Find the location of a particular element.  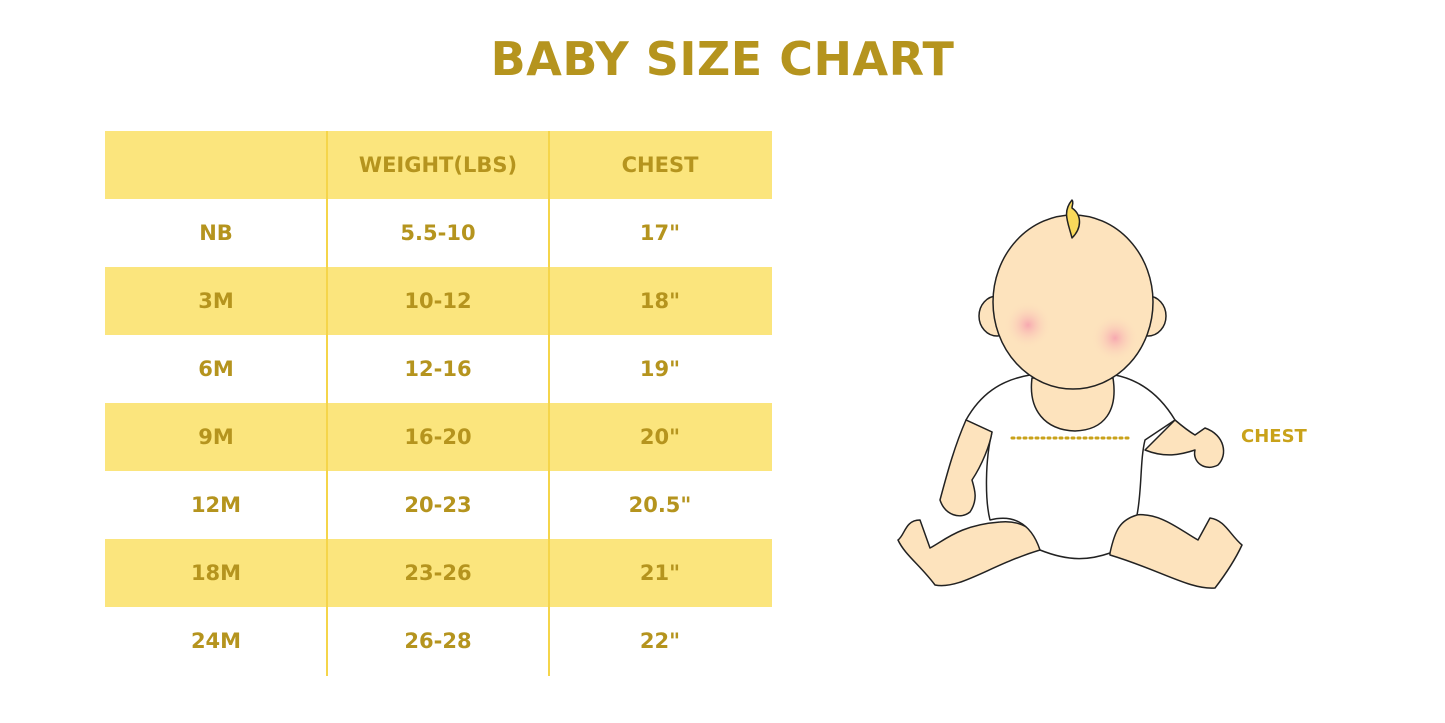

size-cell: 18M is located at coordinates (216, 573).